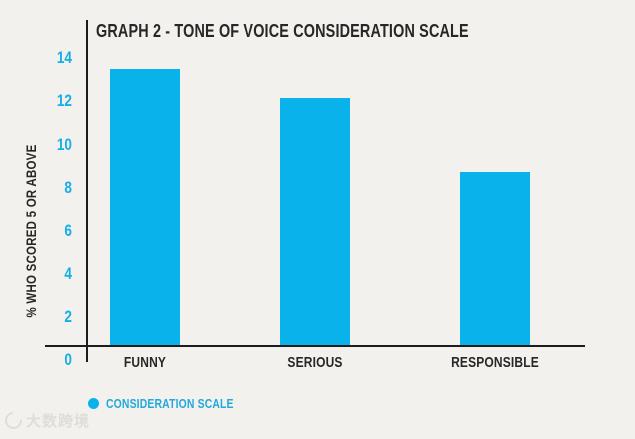  I want to click on bar-responsible, so click(495, 258).